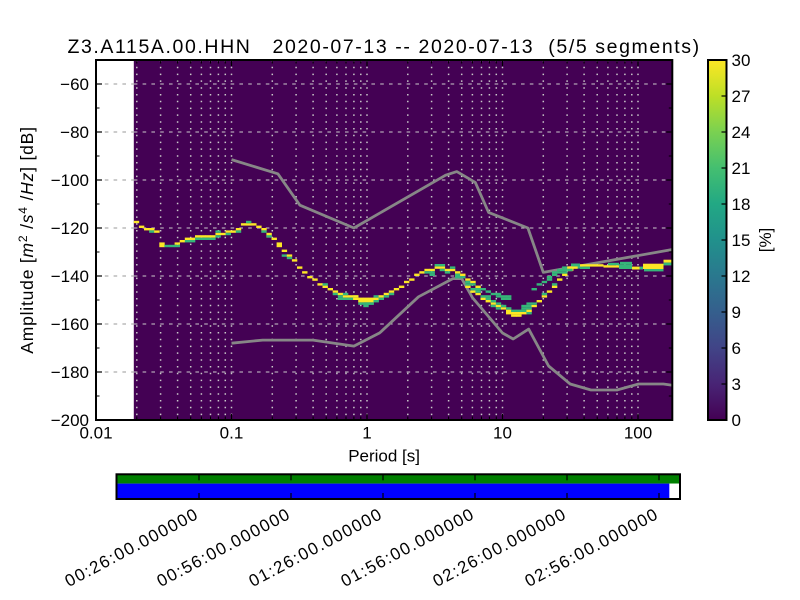  I want to click on svg-text: 12, so click(741, 276).